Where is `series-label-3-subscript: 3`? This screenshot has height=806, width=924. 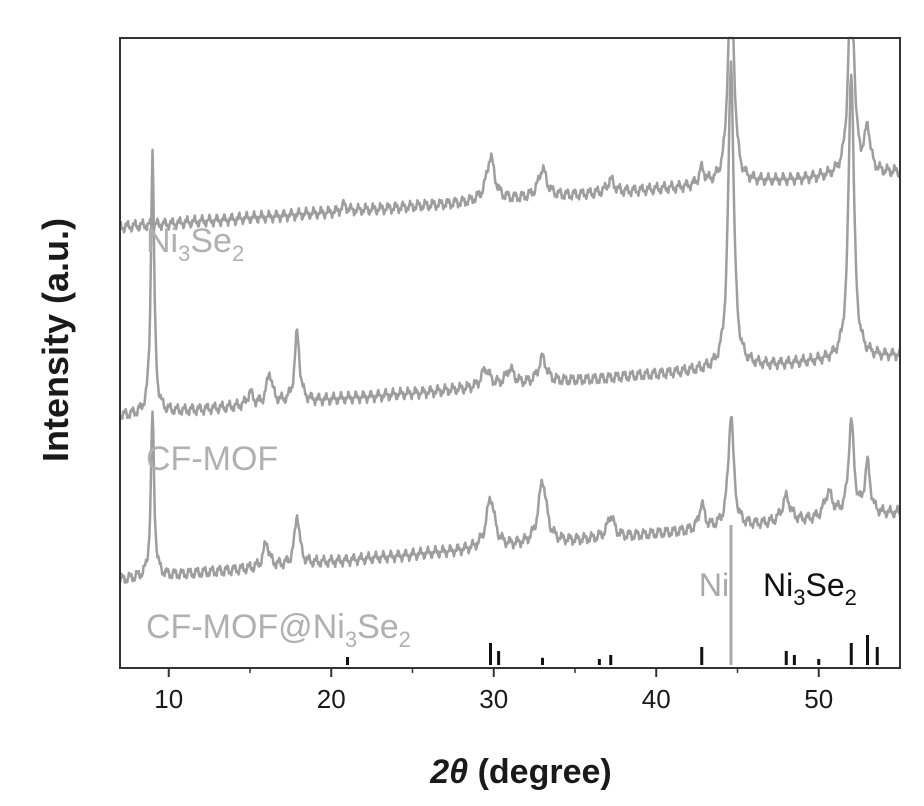 series-label-3-subscript: 3 is located at coordinates (351, 639).